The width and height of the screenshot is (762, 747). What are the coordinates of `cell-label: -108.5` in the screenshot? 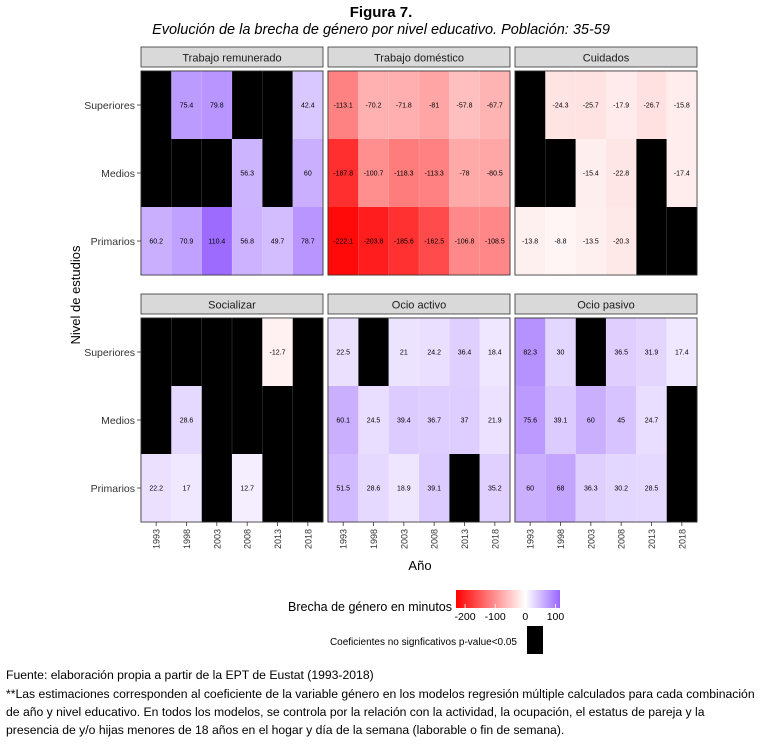 It's located at (495, 242).